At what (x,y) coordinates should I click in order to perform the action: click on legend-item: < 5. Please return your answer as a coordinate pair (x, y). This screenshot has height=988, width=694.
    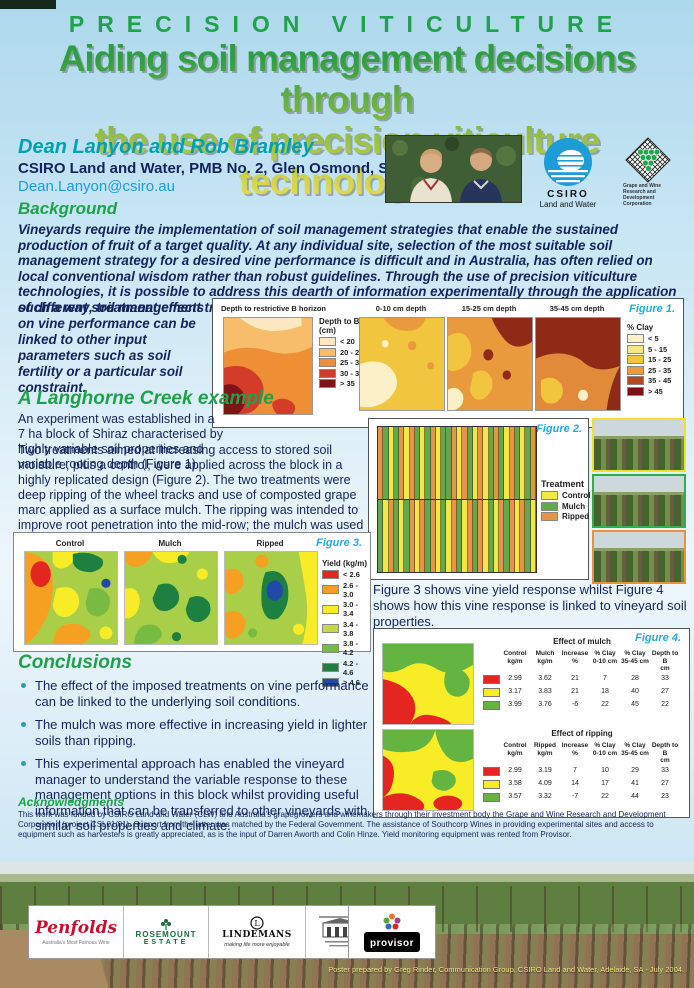
    Looking at the image, I should click on (652, 338).